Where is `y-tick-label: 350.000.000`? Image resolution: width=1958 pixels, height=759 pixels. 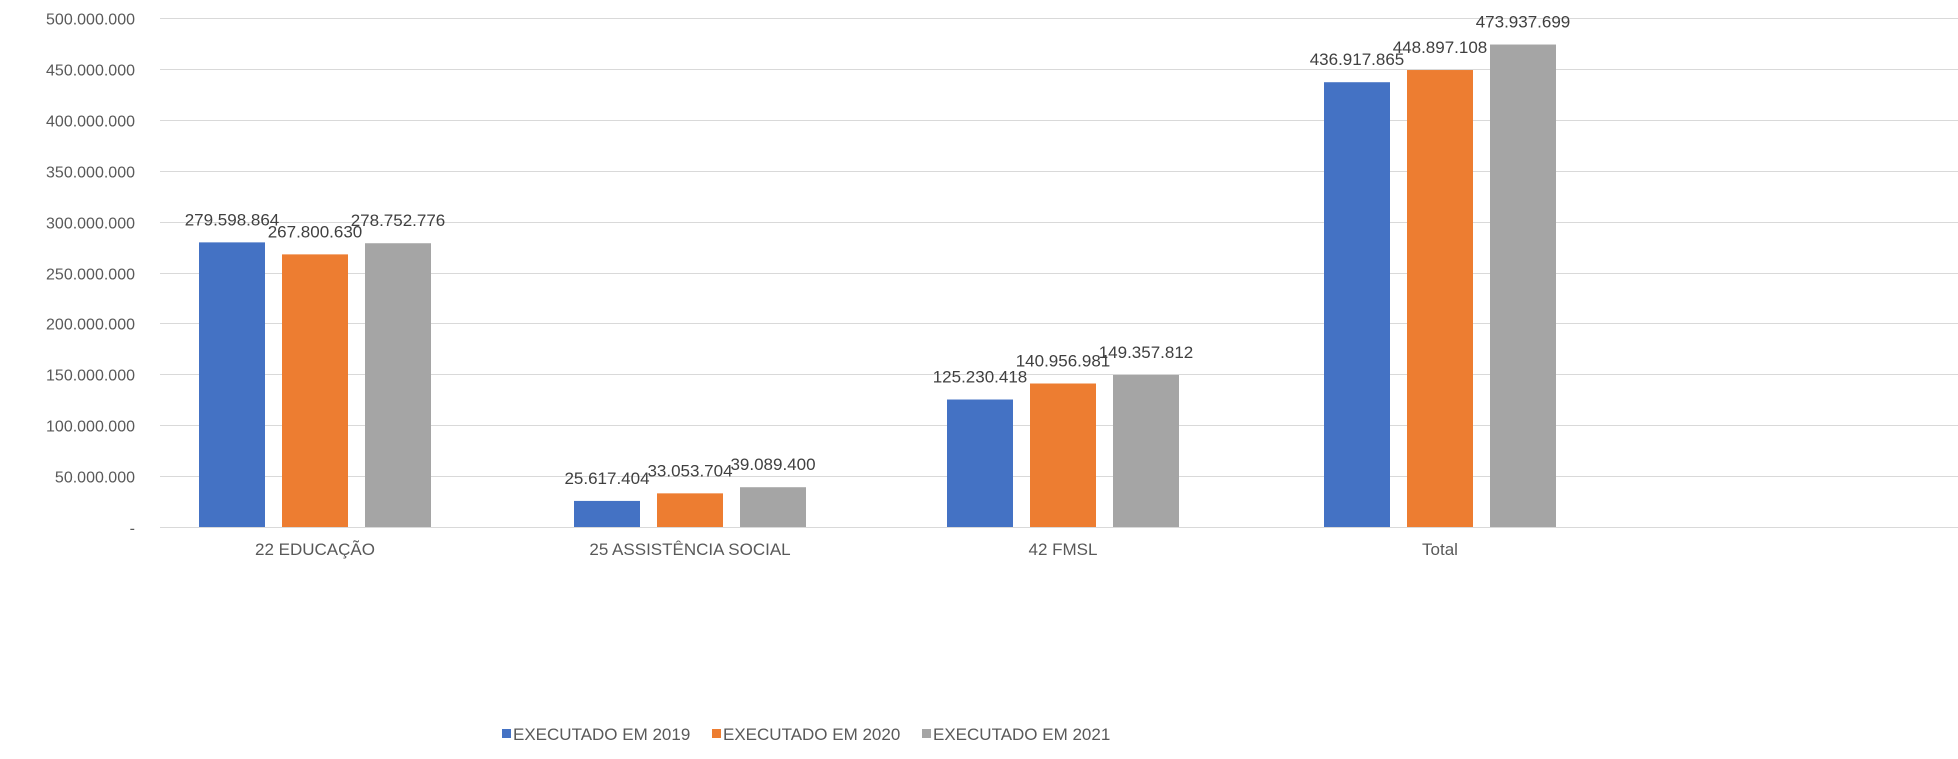
y-tick-label: 350.000.000 is located at coordinates (90, 173).